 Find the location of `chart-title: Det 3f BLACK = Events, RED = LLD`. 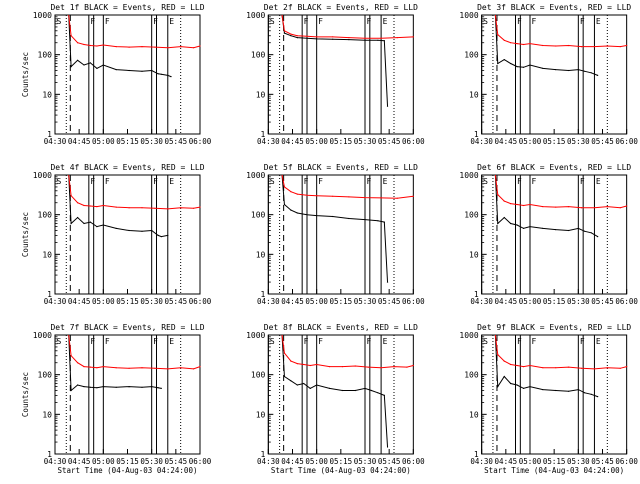

chart-title: Det 3f BLACK = Events, RED = LLD is located at coordinates (554, 7).